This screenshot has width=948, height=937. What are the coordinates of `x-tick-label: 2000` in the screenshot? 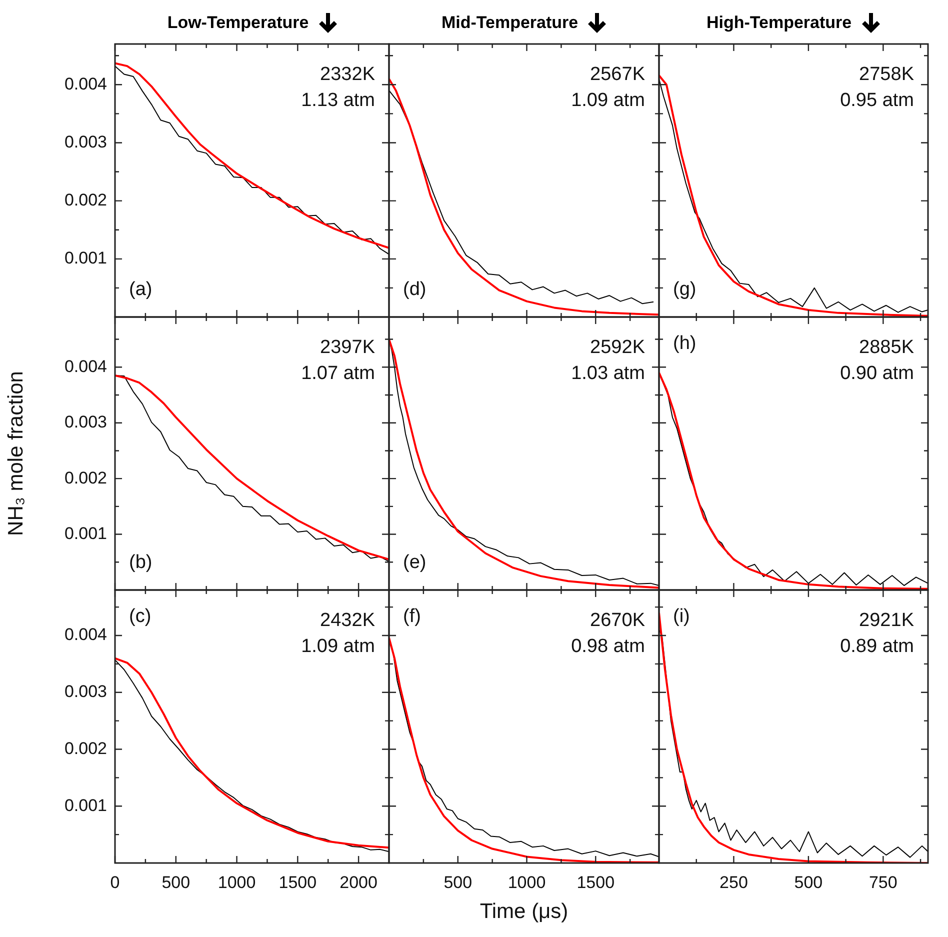 It's located at (359, 882).